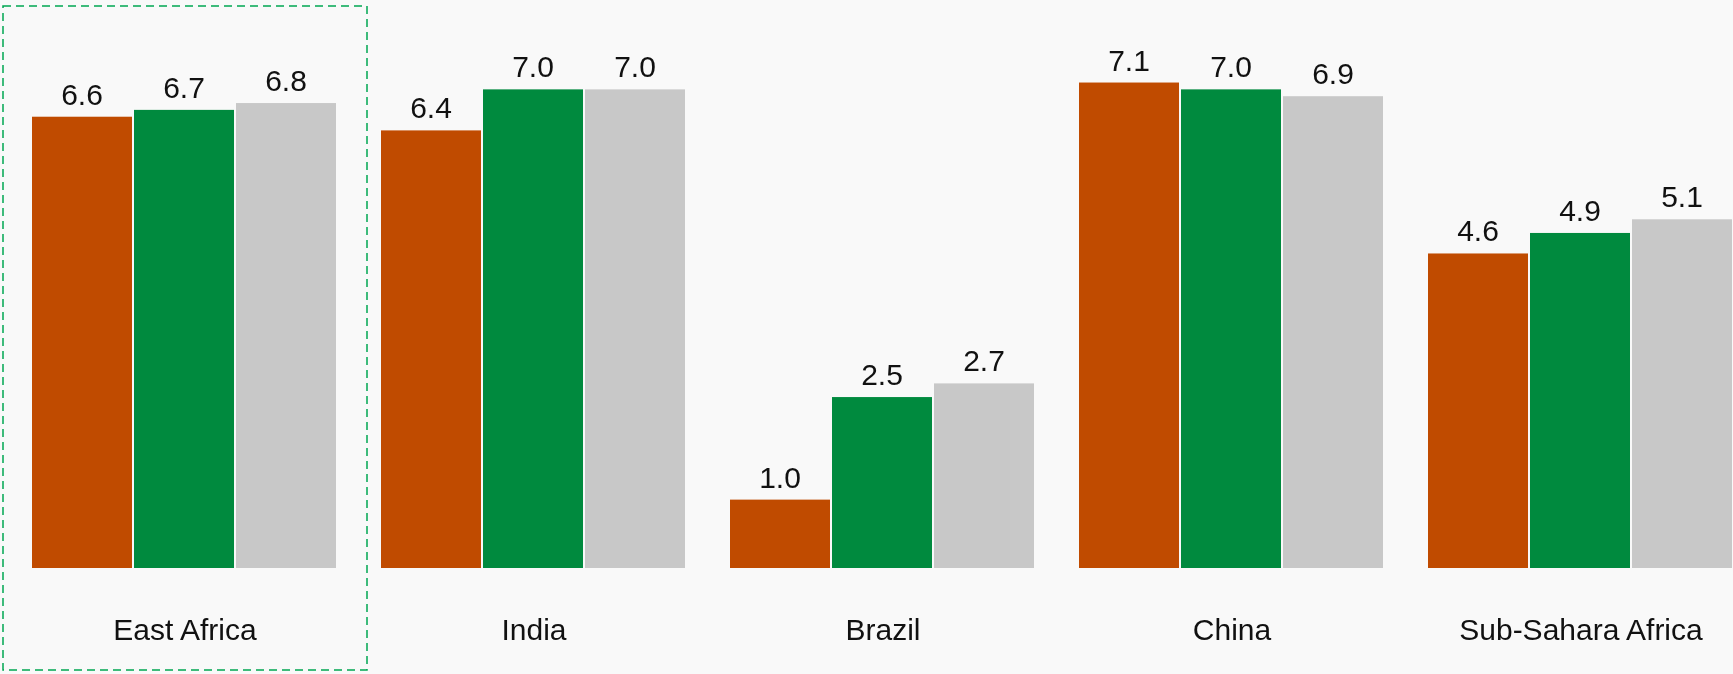  What do you see at coordinates (780, 477) in the screenshot?
I see `data-label: 1.0` at bounding box center [780, 477].